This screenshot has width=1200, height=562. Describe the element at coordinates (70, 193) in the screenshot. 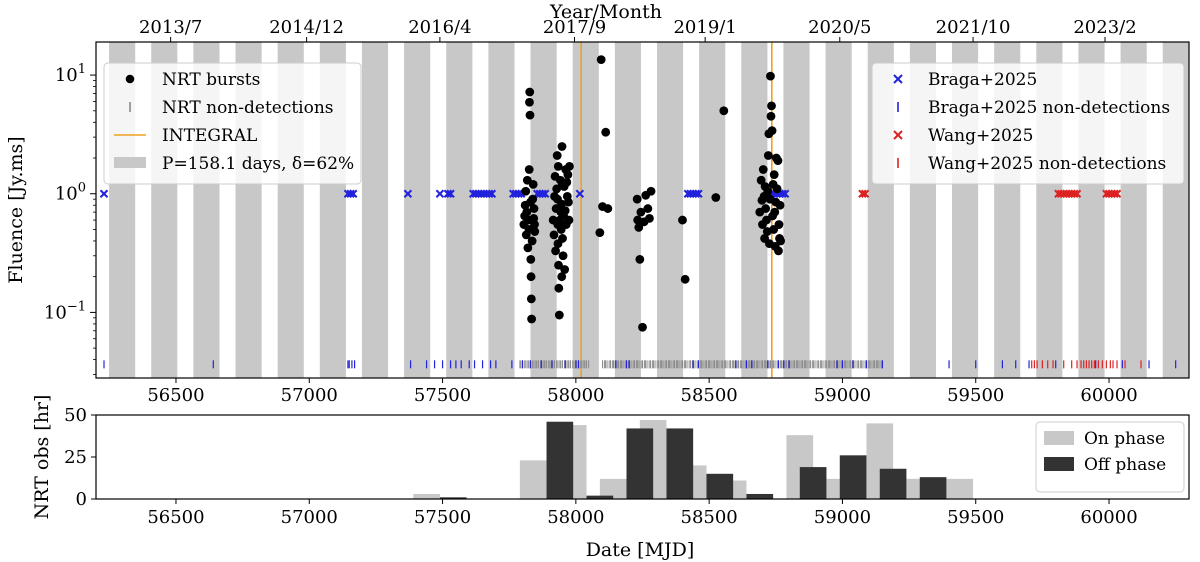

I see `y-tick-label: 10⁰` at that location.